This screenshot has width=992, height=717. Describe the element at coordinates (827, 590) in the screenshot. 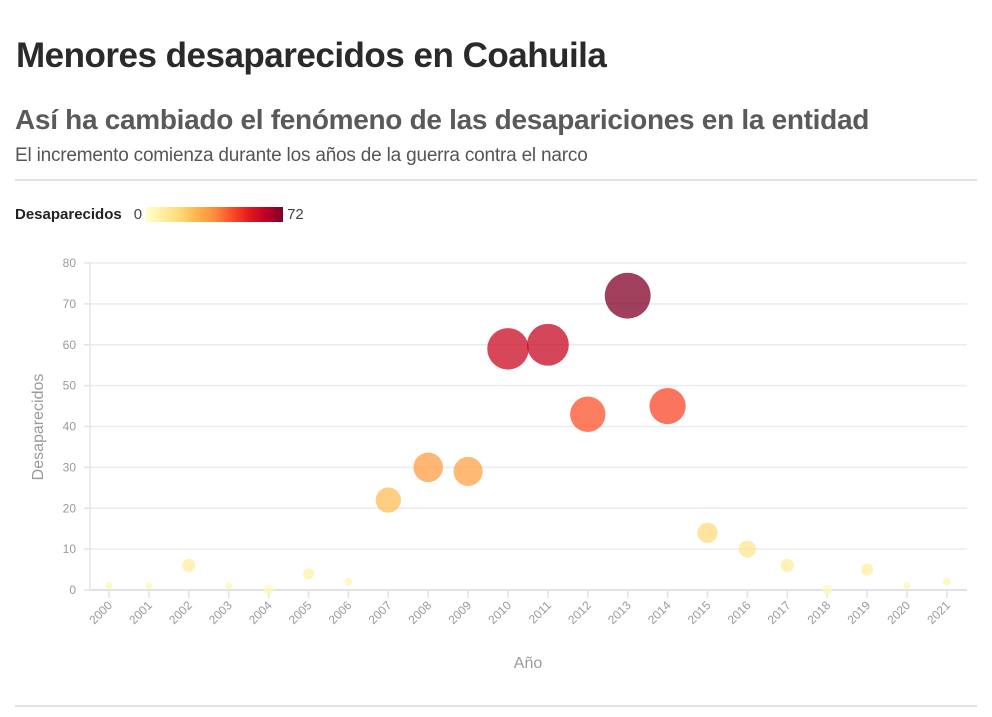

I see `data-point-2018` at that location.